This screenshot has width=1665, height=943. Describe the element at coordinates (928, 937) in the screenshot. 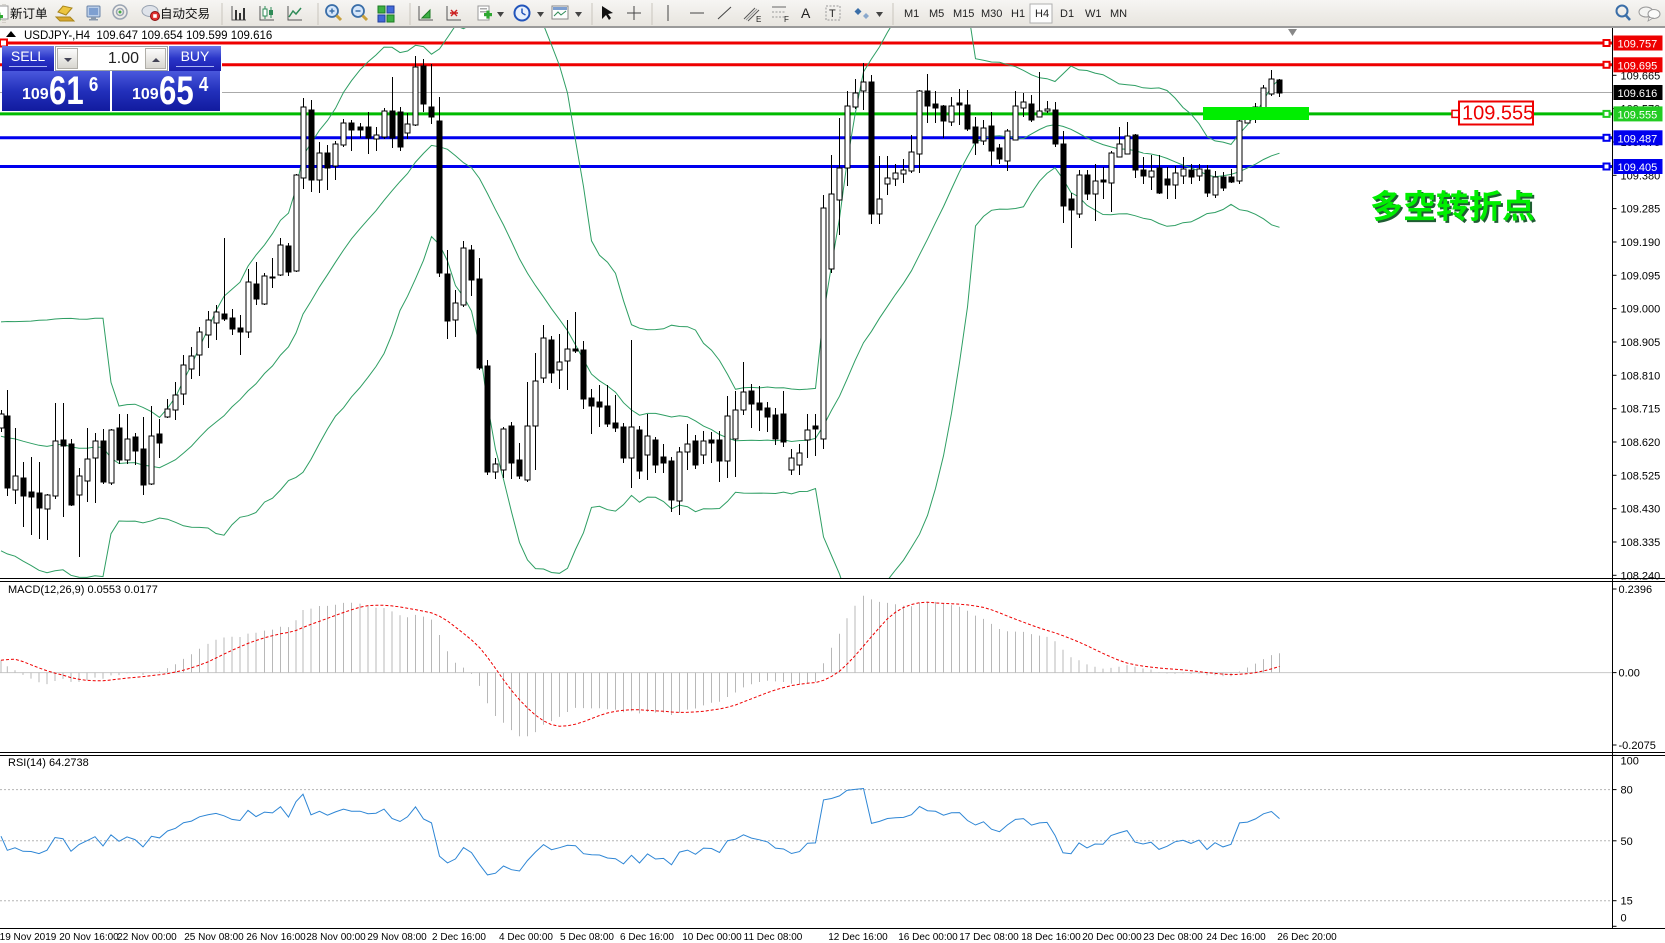

I see `svg-text: 16 Dec 00:00` at that location.